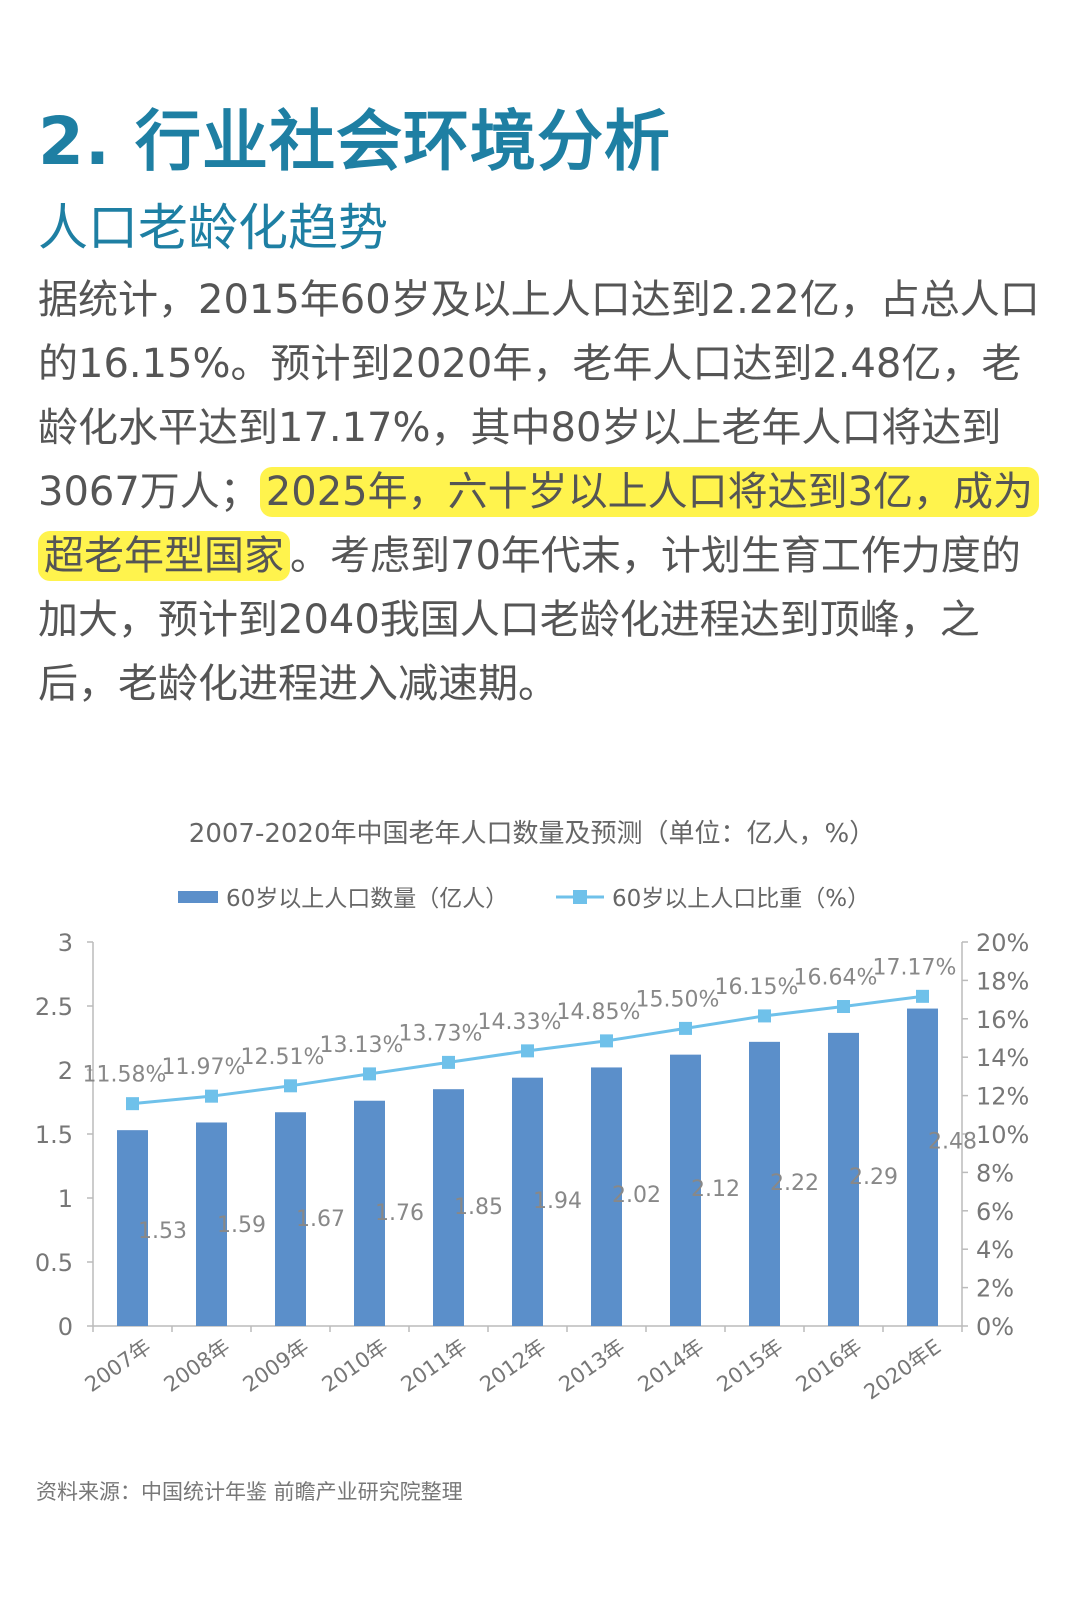 This screenshot has height=1600, width=1077. I want to click on right-tick-label: 8%, so click(995, 1173).